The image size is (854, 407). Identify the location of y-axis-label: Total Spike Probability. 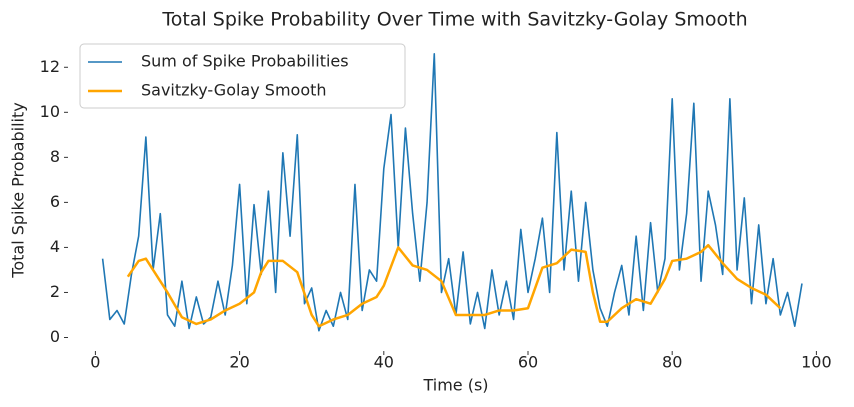
(18, 190).